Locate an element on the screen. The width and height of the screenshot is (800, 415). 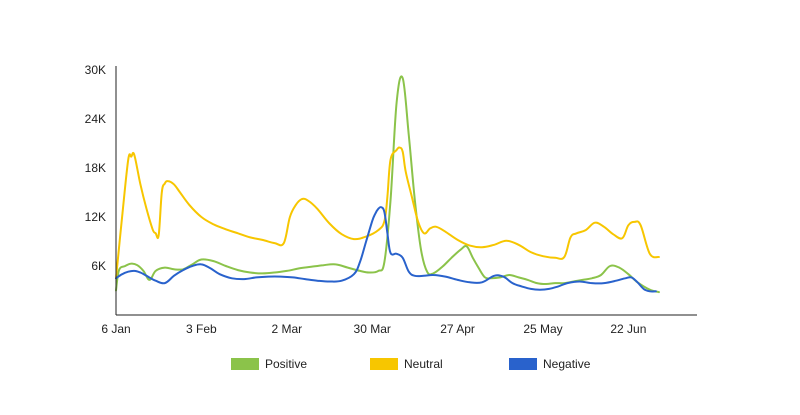
series-line-negative is located at coordinates (386, 249).